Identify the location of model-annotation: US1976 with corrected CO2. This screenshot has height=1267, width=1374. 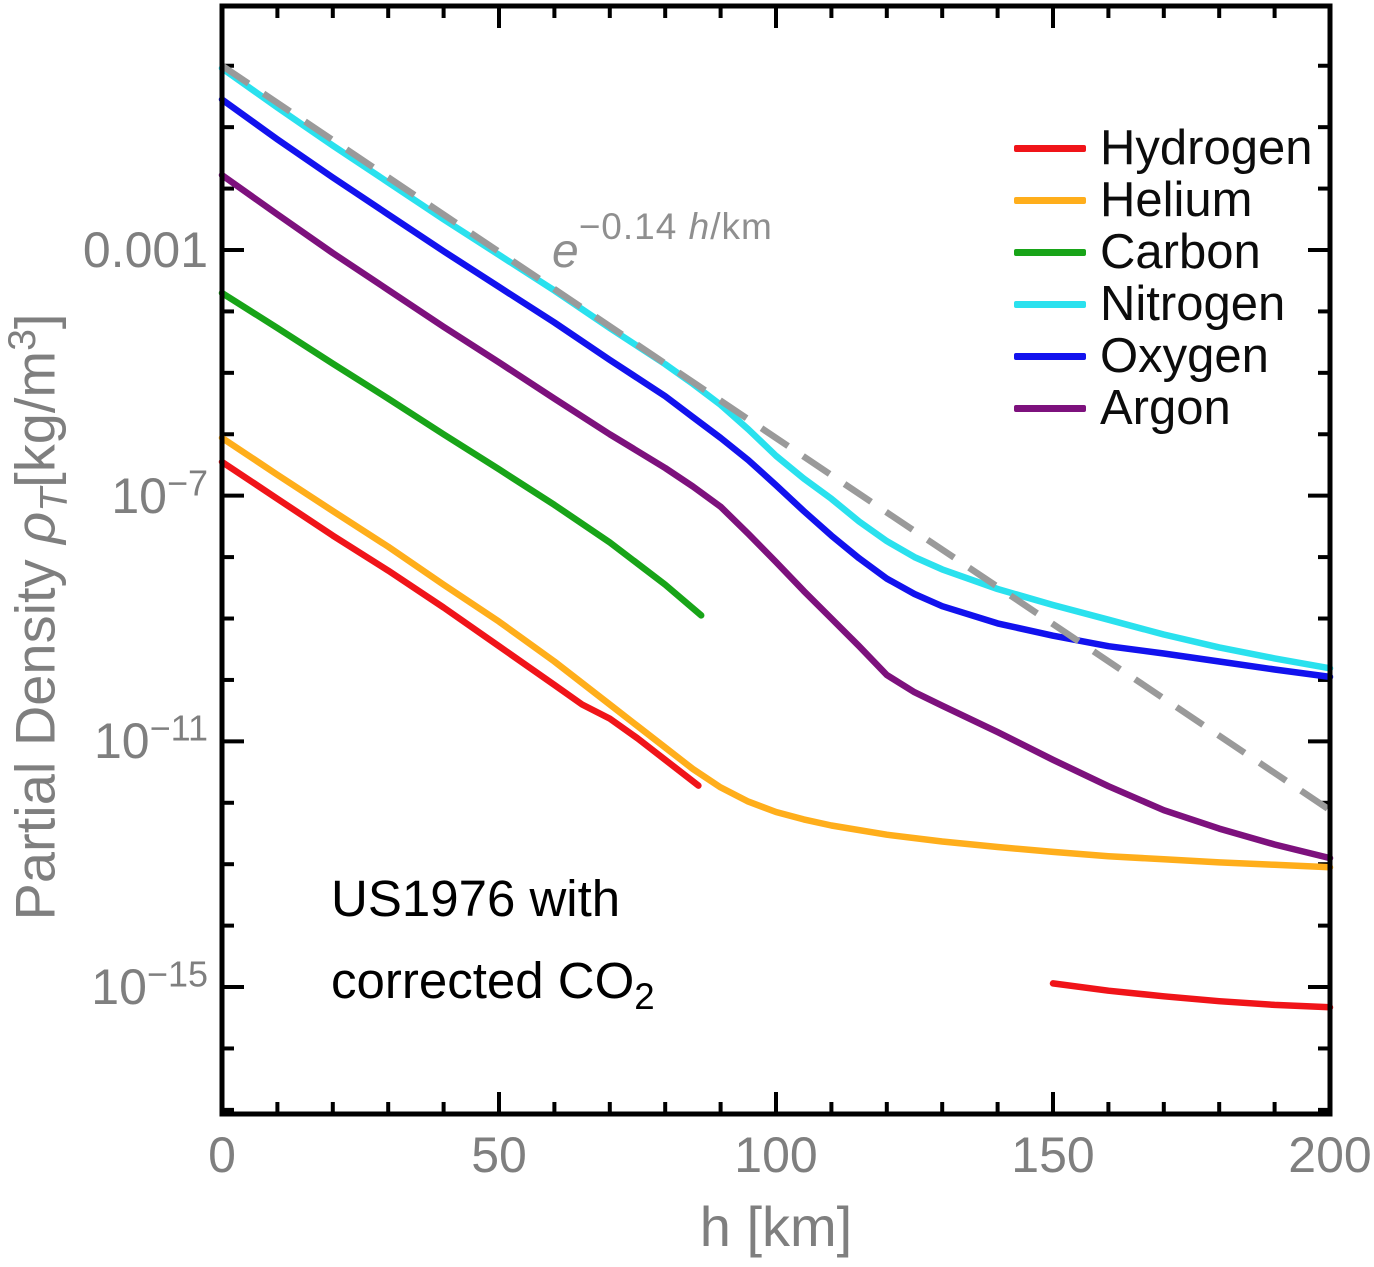
(493, 948).